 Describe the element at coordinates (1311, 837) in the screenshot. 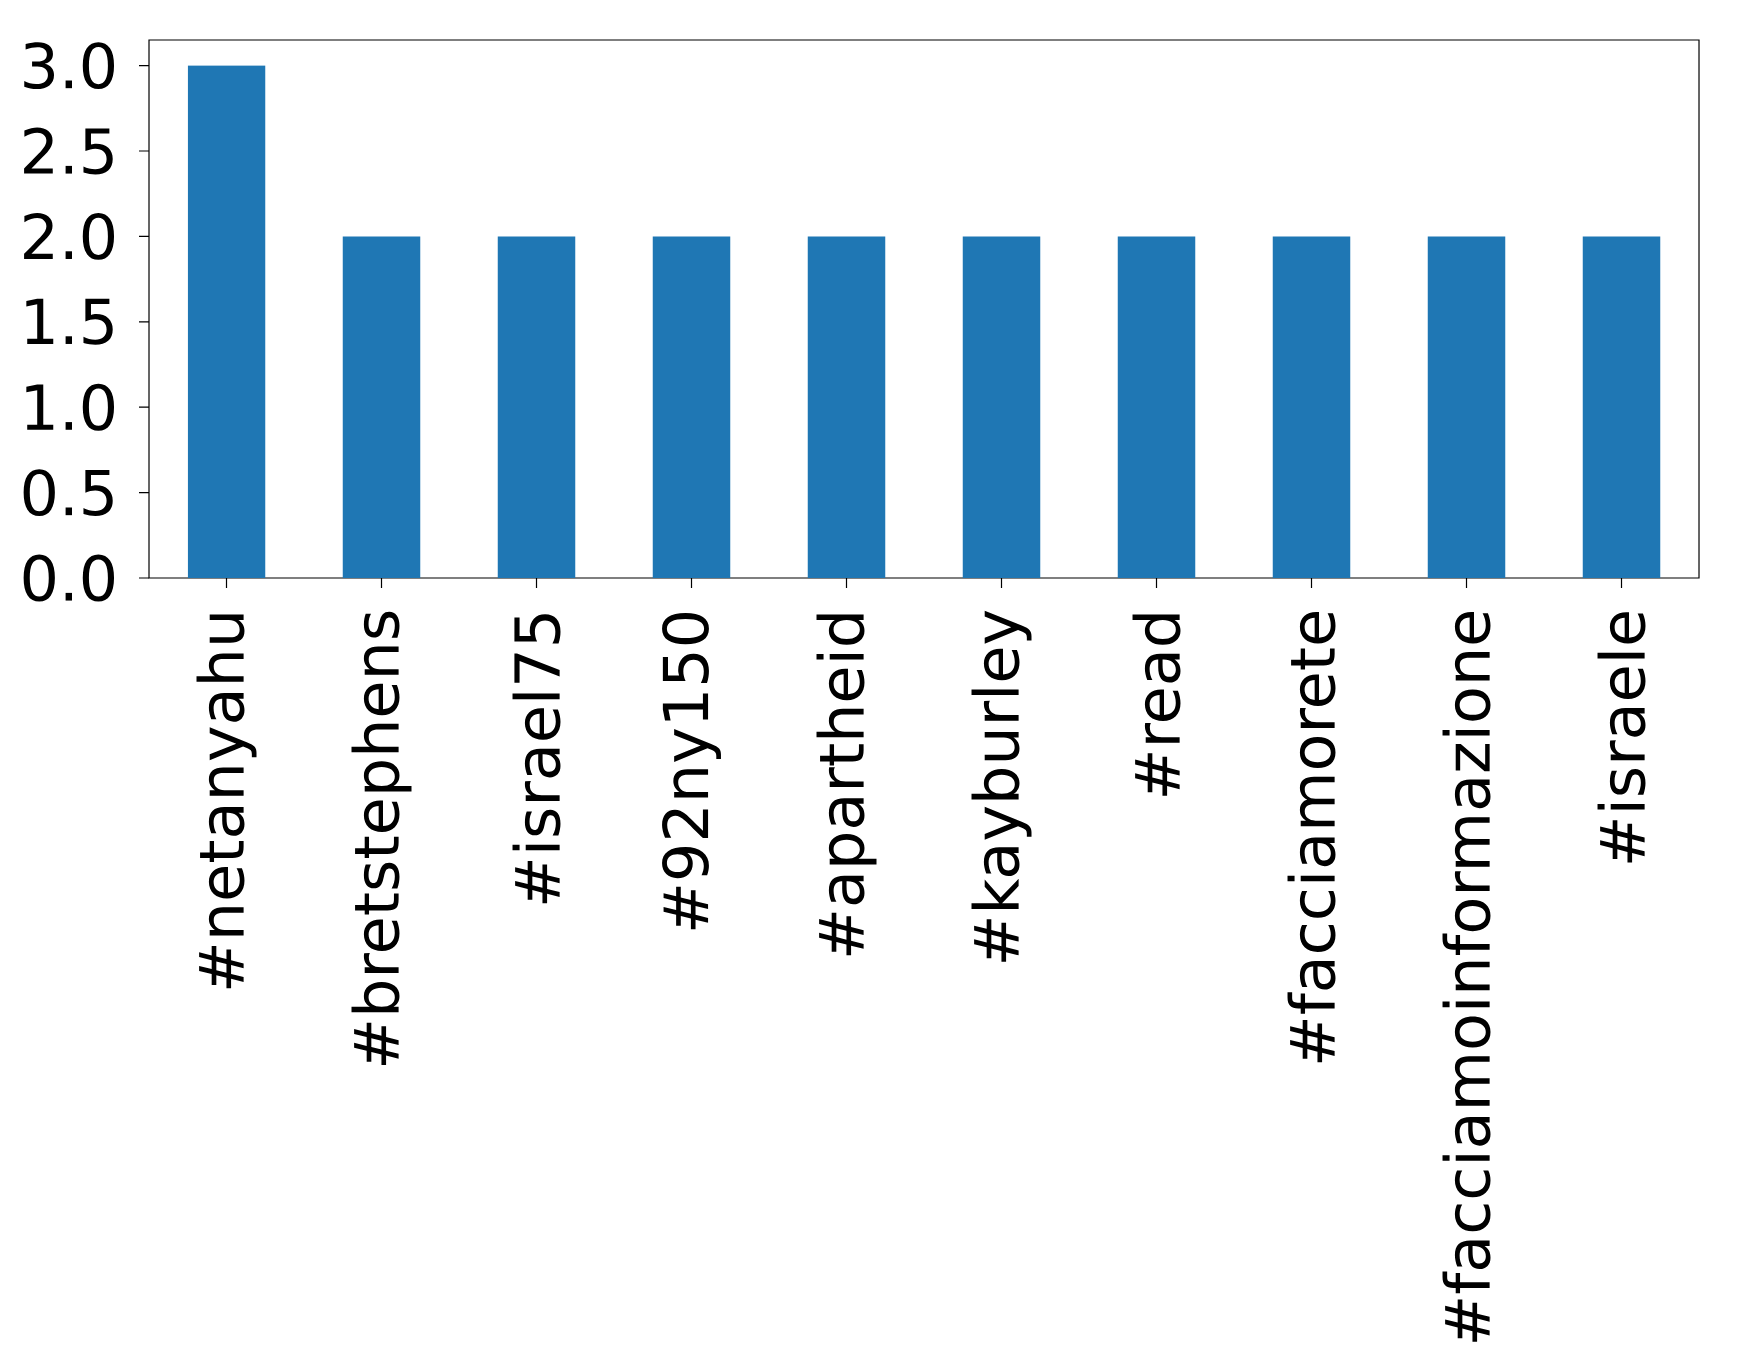

I see `x-tick-label: #facciamorete` at that location.